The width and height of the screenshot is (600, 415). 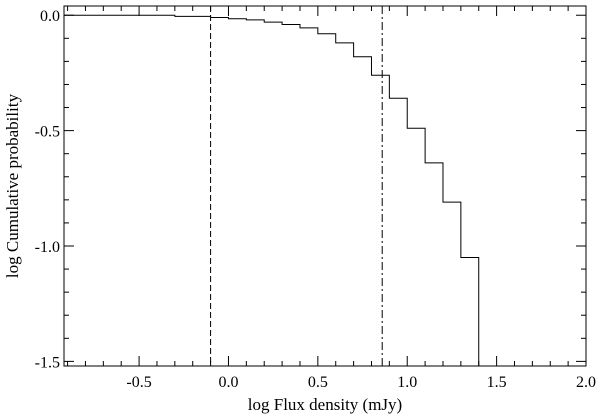 What do you see at coordinates (50, 16) in the screenshot?
I see `y-tick-label: 0.0` at bounding box center [50, 16].